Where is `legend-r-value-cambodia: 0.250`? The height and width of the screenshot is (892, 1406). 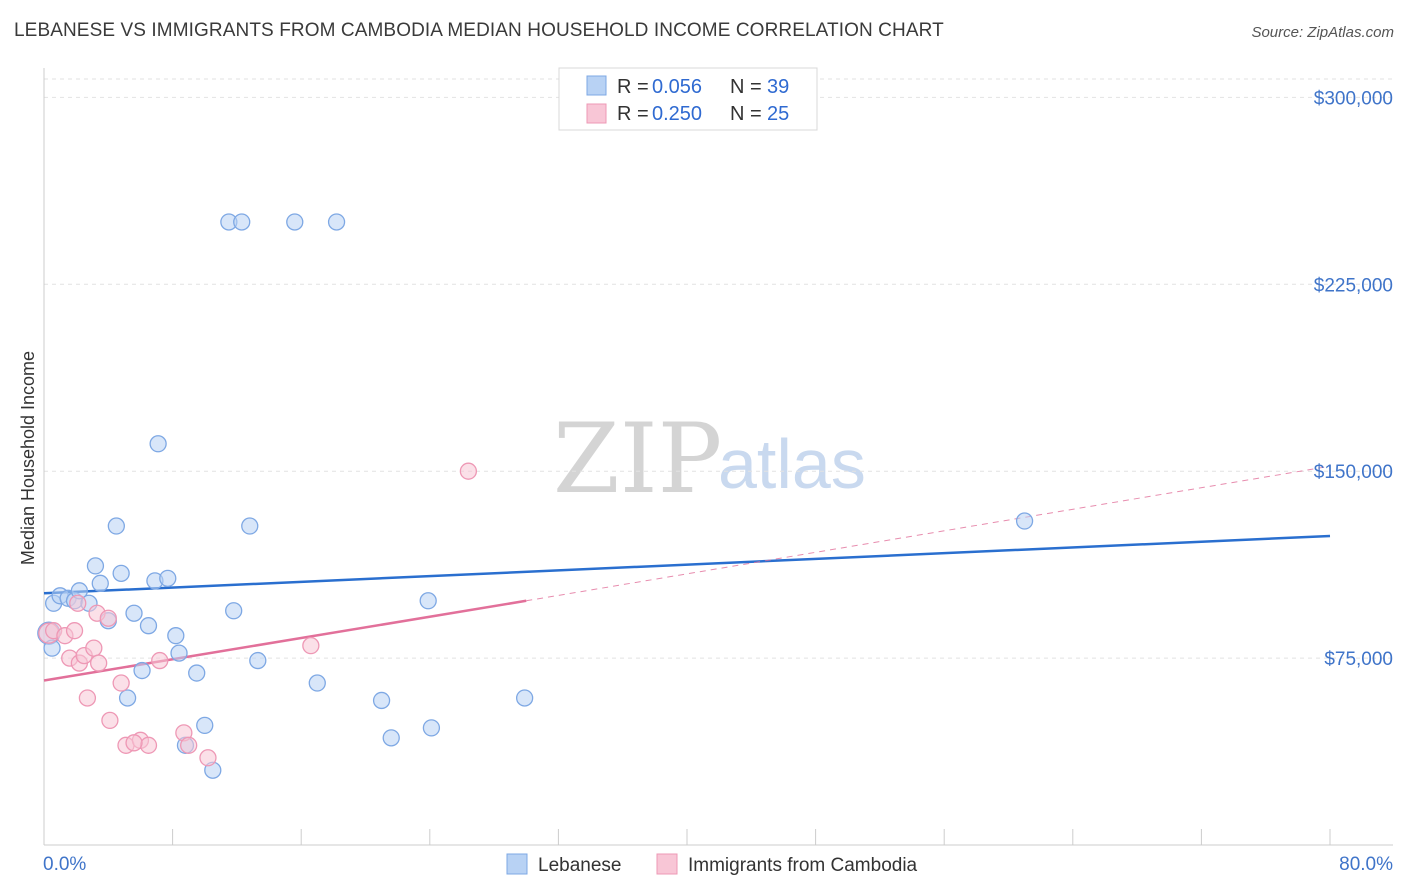
legend-r-value-cambodia: 0.250 is located at coordinates (677, 114).